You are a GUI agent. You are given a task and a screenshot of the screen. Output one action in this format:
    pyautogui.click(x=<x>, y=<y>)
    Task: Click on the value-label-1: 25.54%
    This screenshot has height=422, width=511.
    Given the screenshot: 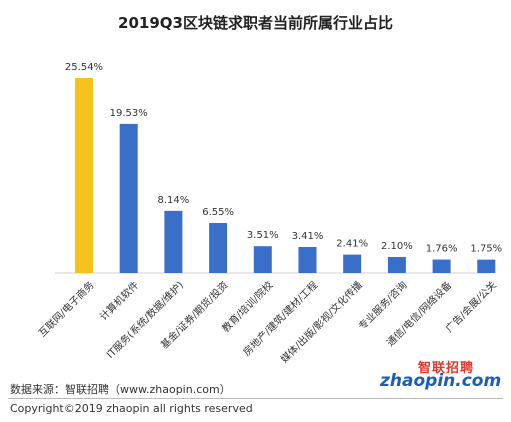 What is the action you would take?
    pyautogui.click(x=84, y=67)
    